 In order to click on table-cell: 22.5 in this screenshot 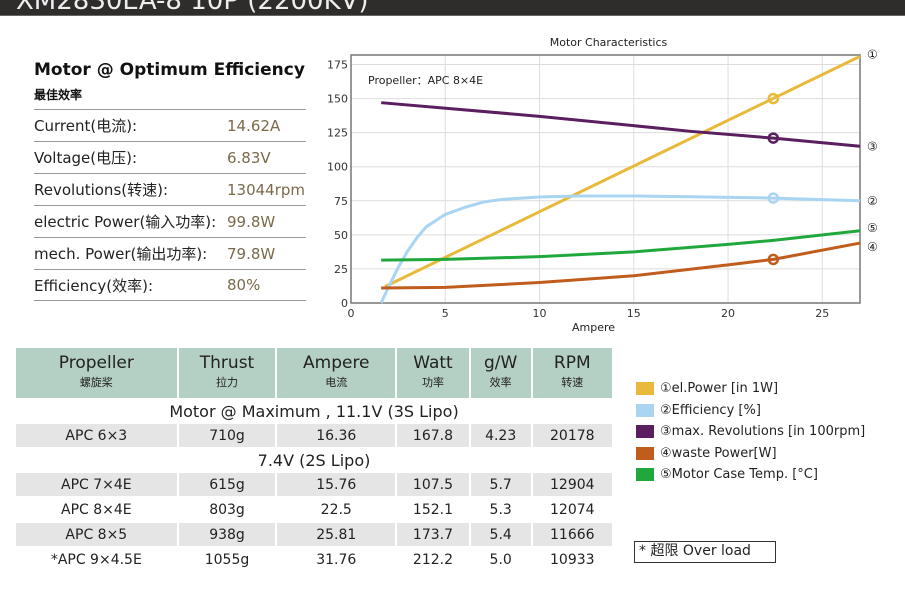, I will do `click(336, 509)`.